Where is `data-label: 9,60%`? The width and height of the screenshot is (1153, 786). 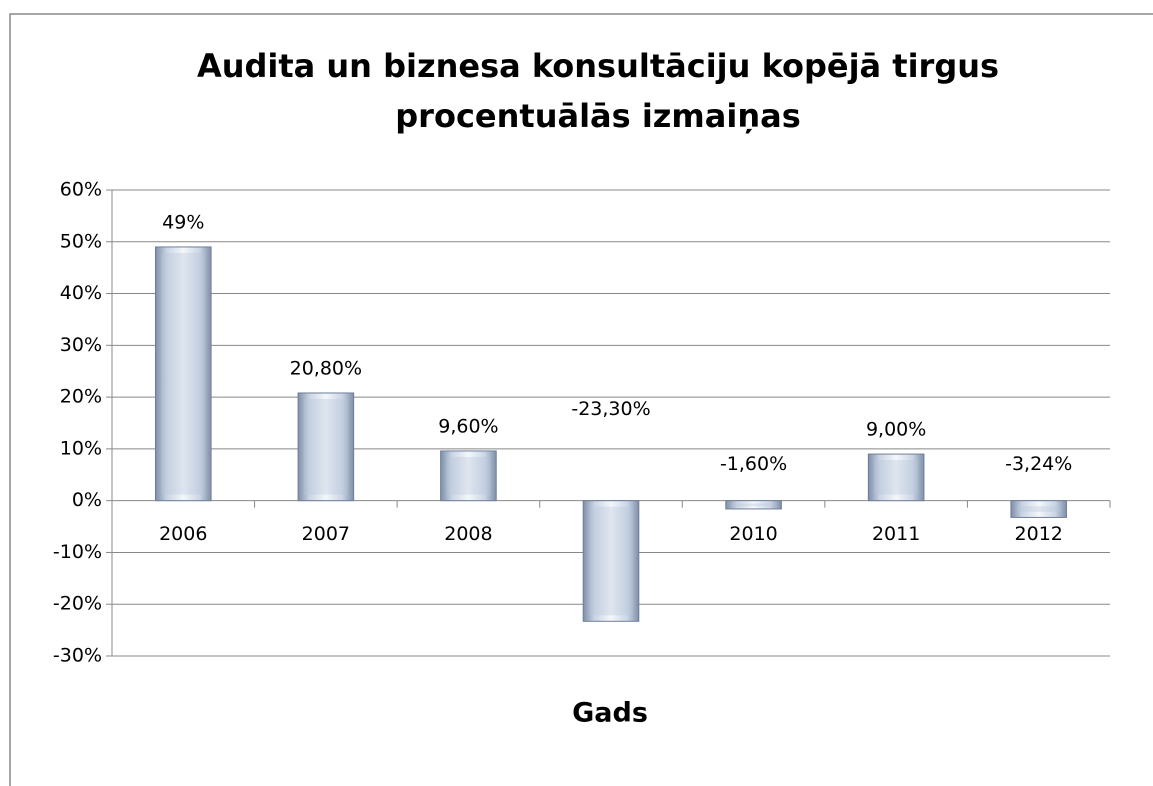
data-label: 9,60% is located at coordinates (468, 426).